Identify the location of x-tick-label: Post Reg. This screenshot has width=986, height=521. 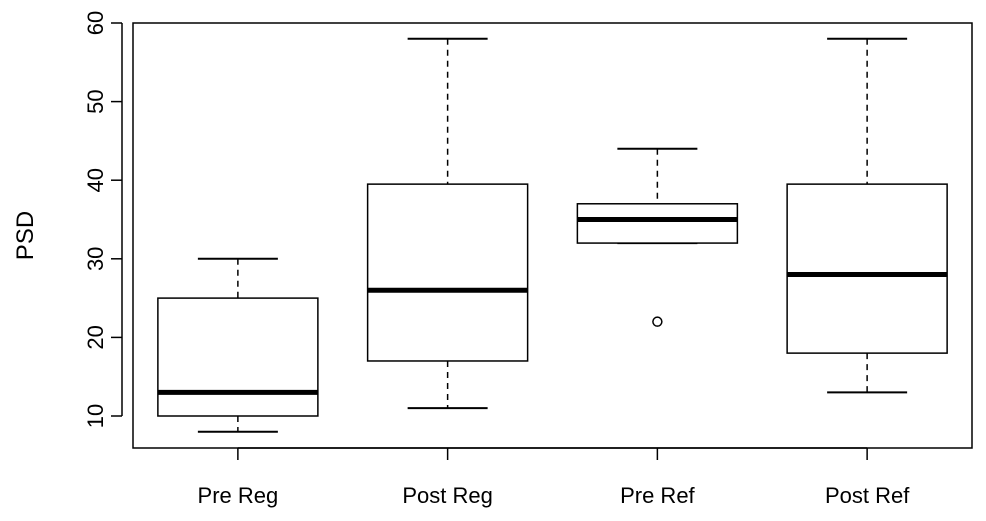
(447, 495).